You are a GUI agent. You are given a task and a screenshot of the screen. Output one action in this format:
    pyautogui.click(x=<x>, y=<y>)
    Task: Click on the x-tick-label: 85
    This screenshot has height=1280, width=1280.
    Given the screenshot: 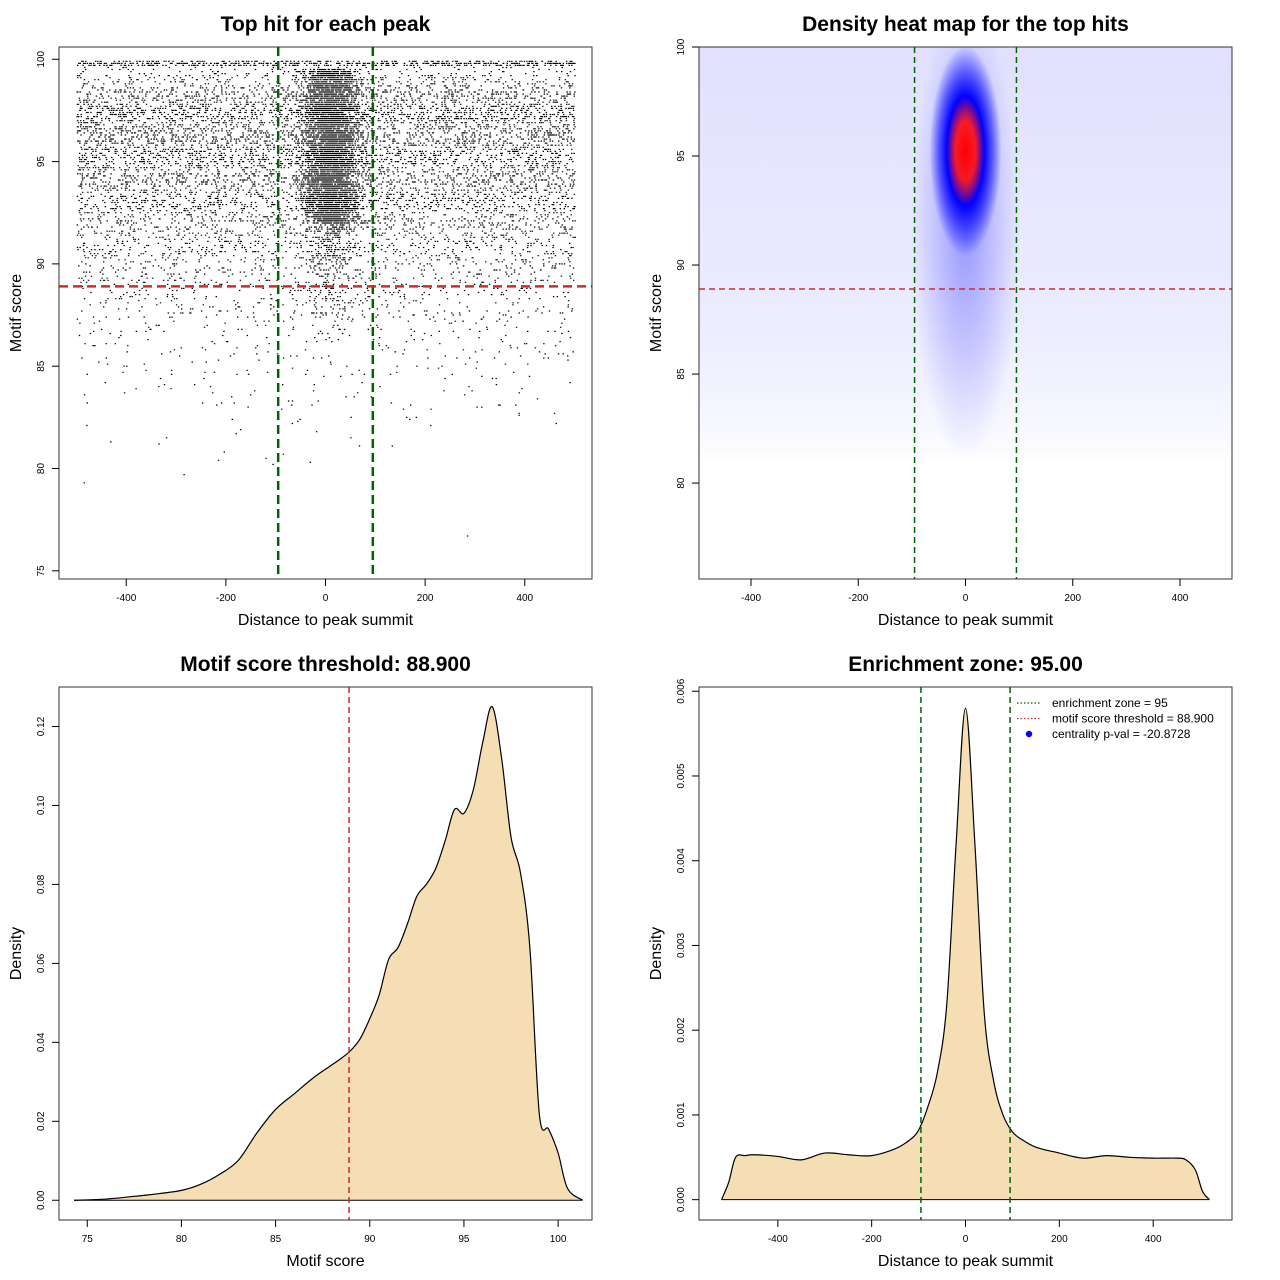 What is the action you would take?
    pyautogui.click(x=276, y=1239)
    